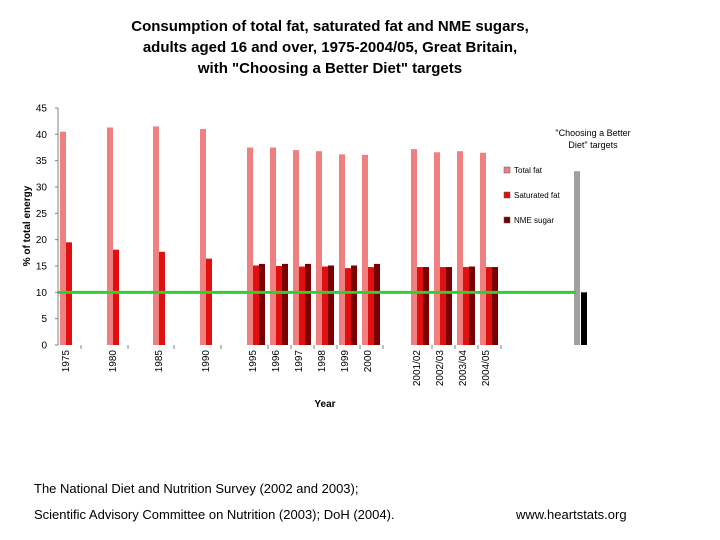  Describe the element at coordinates (534, 220) in the screenshot. I see `legend-label: NME sugar` at that location.